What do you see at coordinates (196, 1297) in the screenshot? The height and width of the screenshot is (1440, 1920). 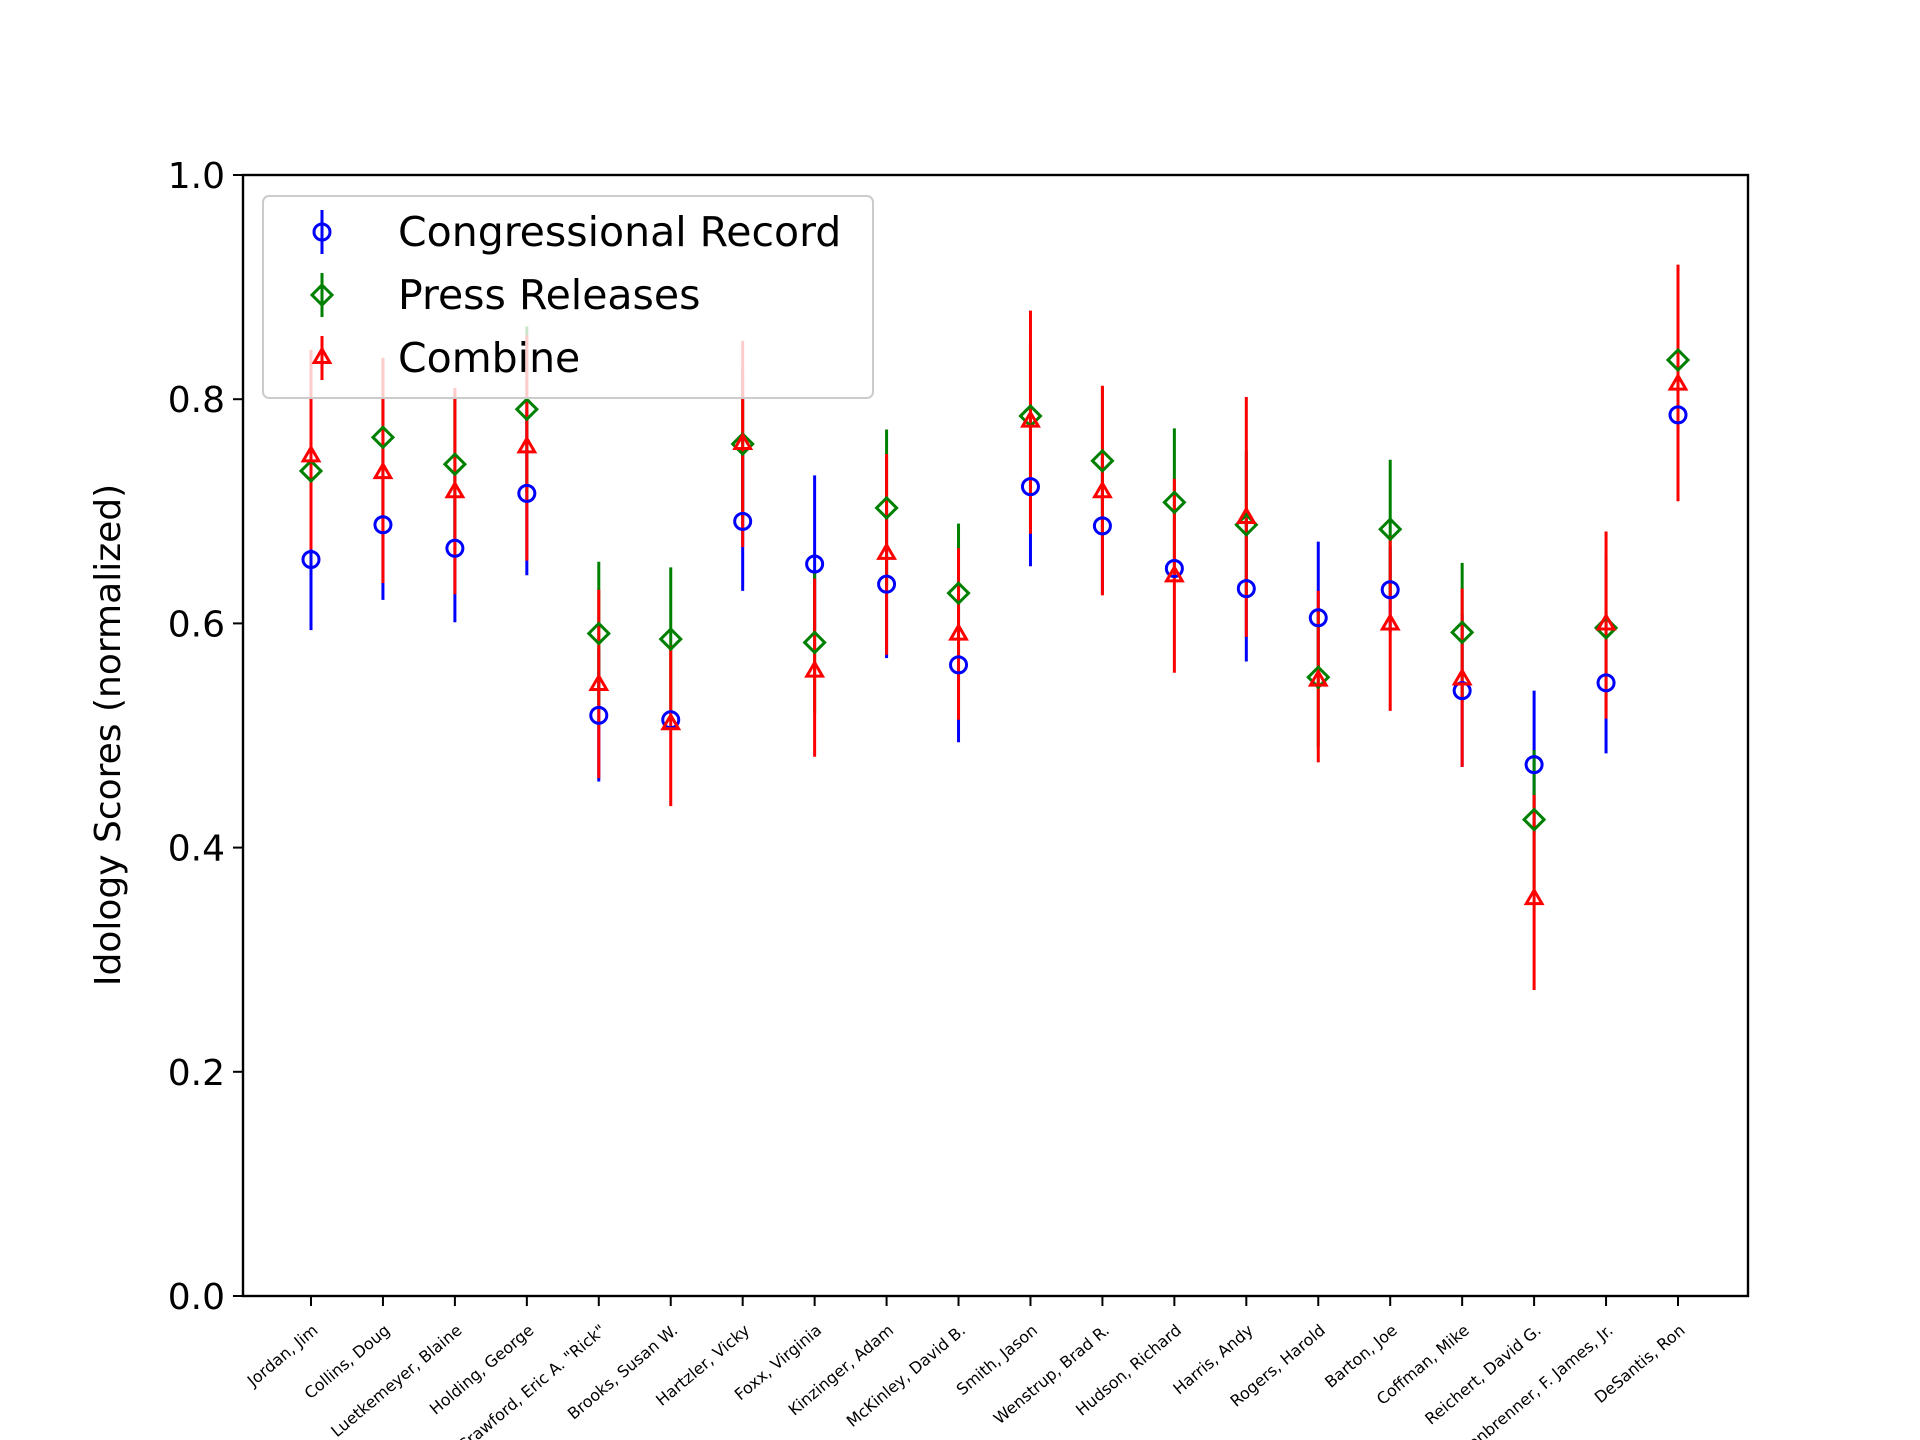 I see `y-tick-label: 0.0` at bounding box center [196, 1297].